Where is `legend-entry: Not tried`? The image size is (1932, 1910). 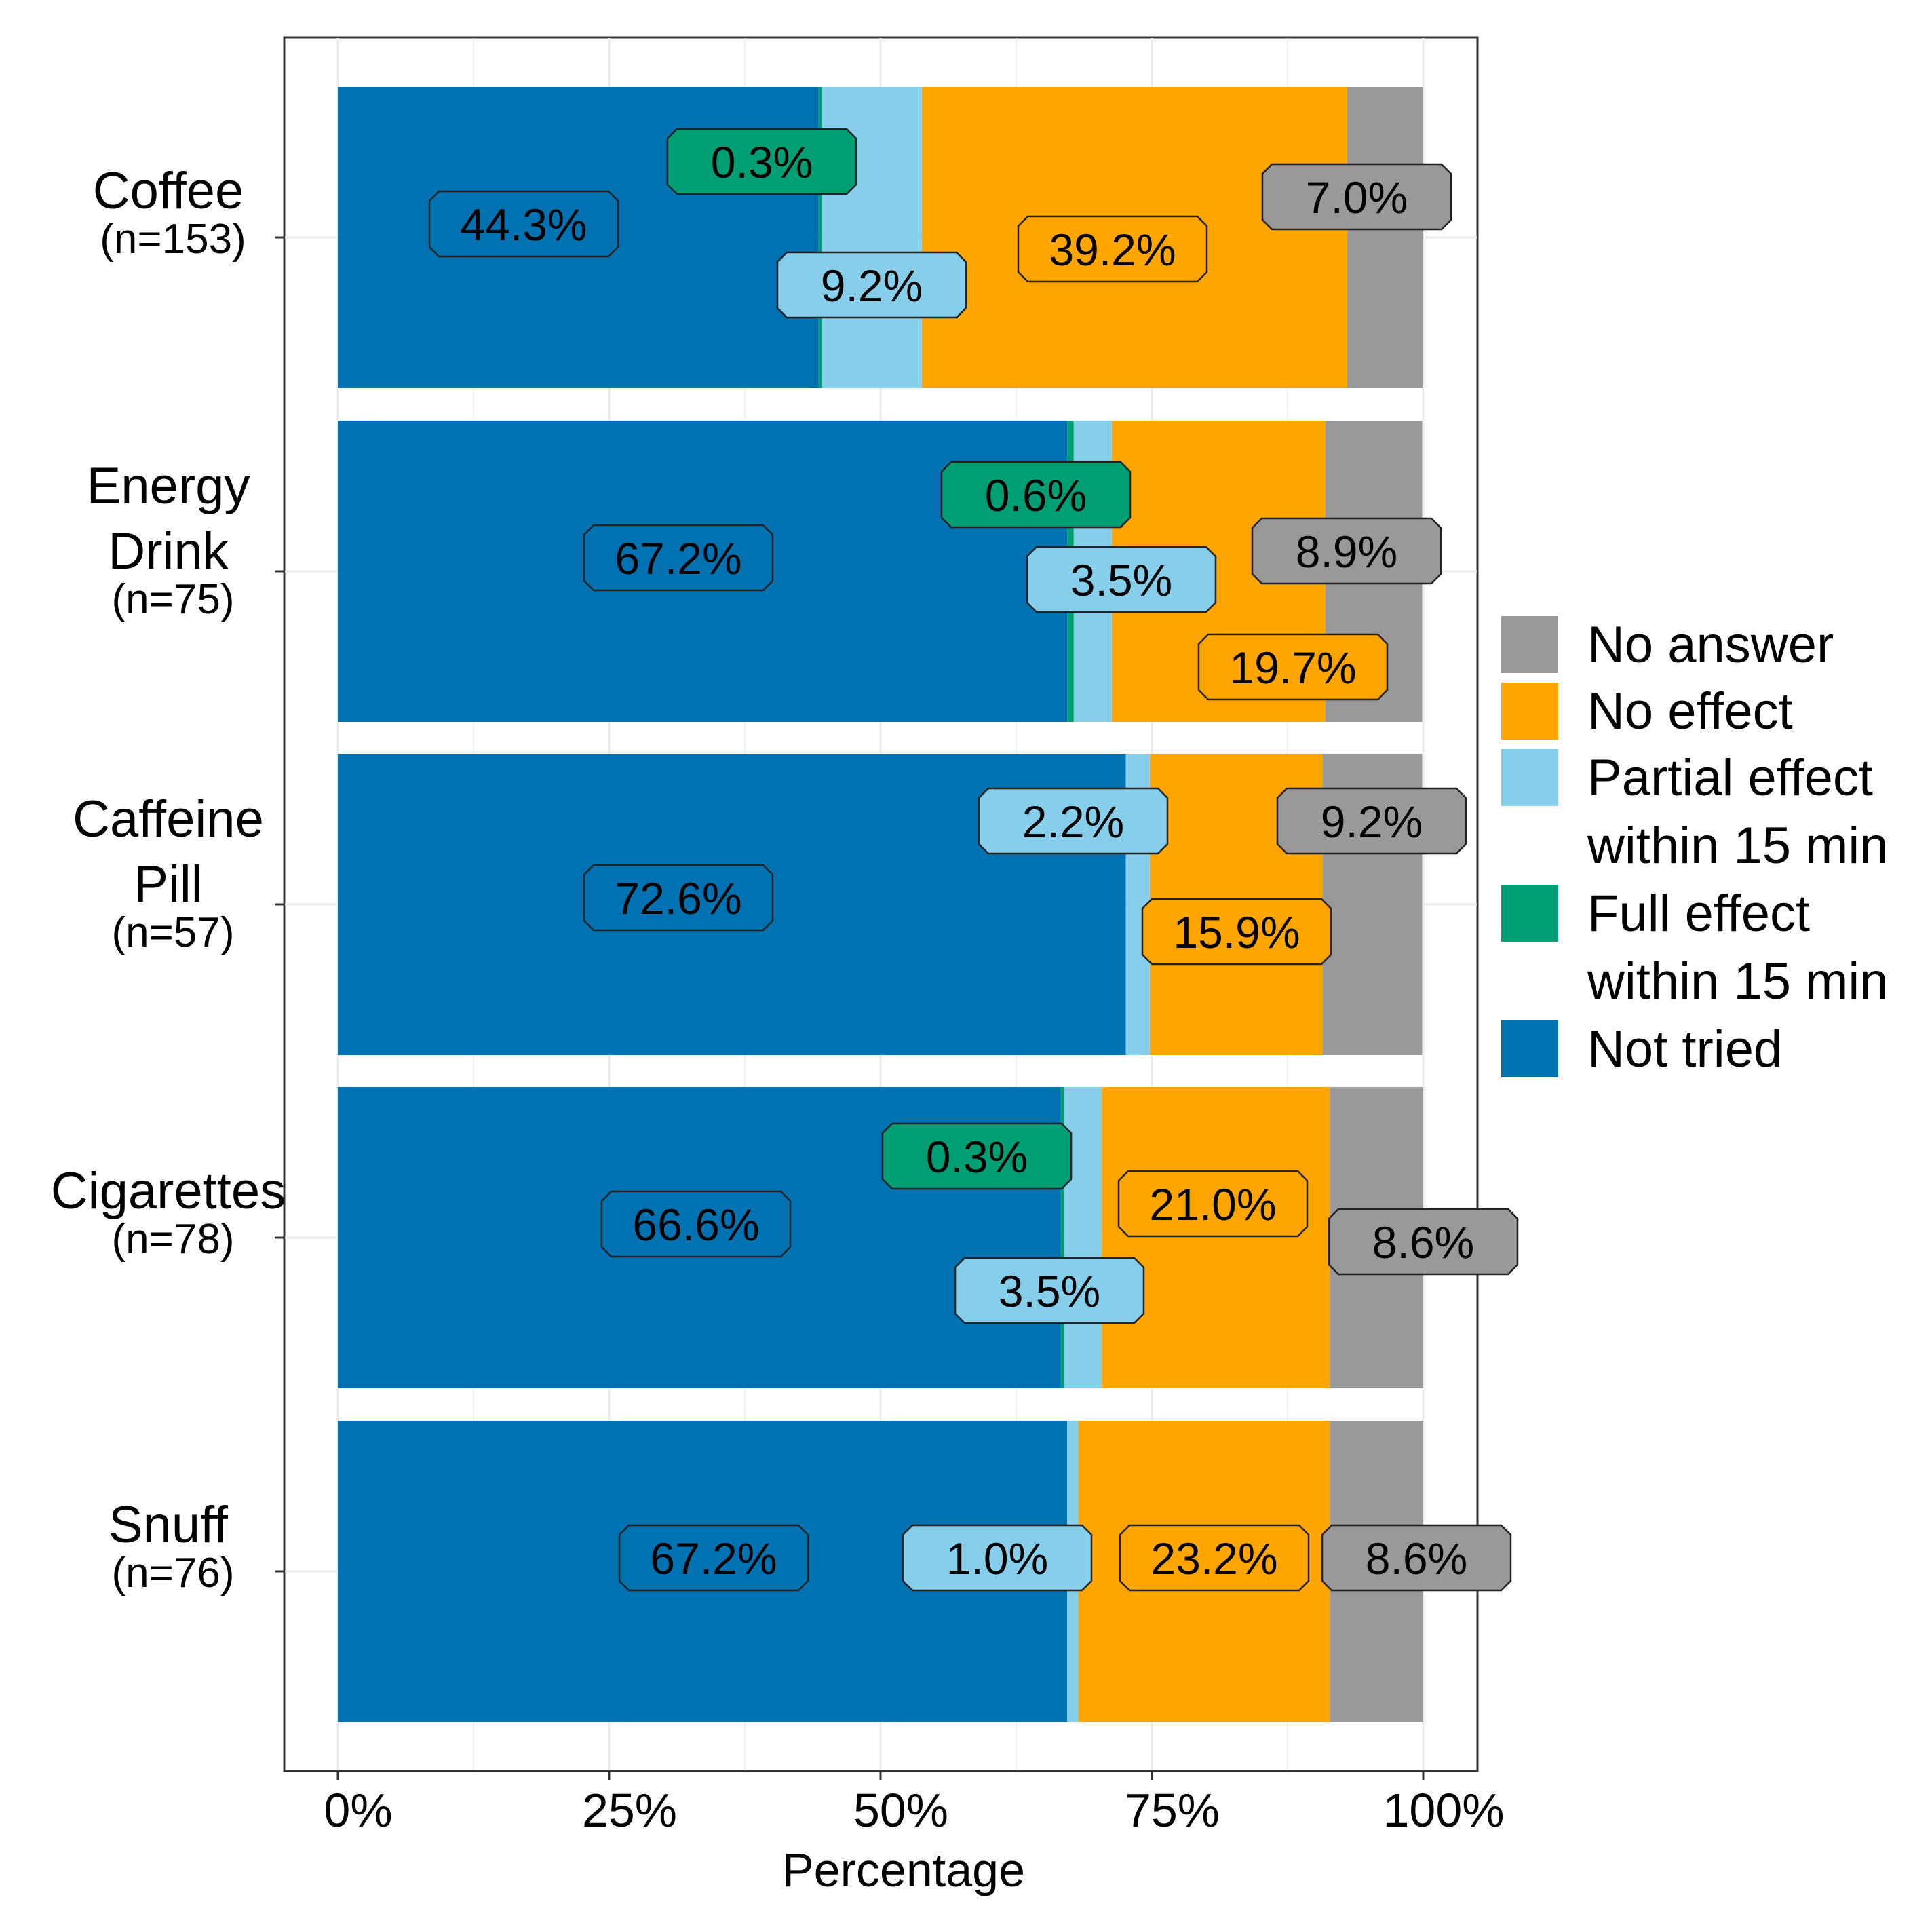 legend-entry: Not tried is located at coordinates (1641, 1049).